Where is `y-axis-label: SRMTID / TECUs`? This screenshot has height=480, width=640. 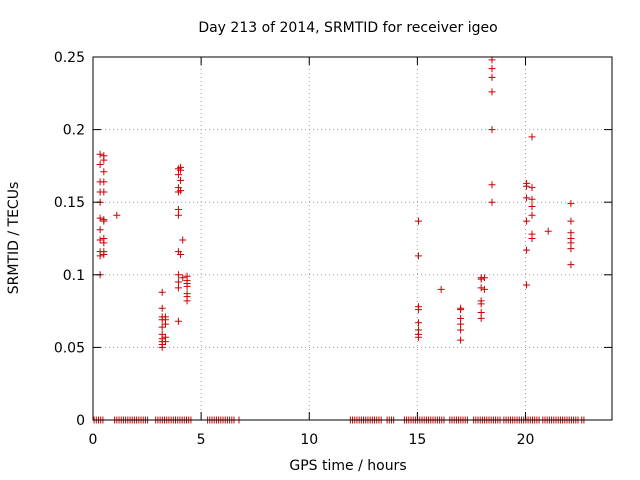
y-axis-label: SRMTID / TECUs is located at coordinates (14, 238).